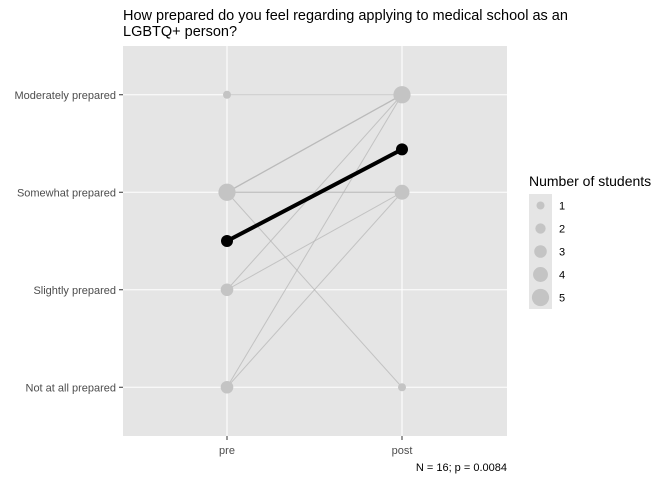  Describe the element at coordinates (180, 32) in the screenshot. I see `chart-title-line-2: LGBTQ+ person?` at that location.